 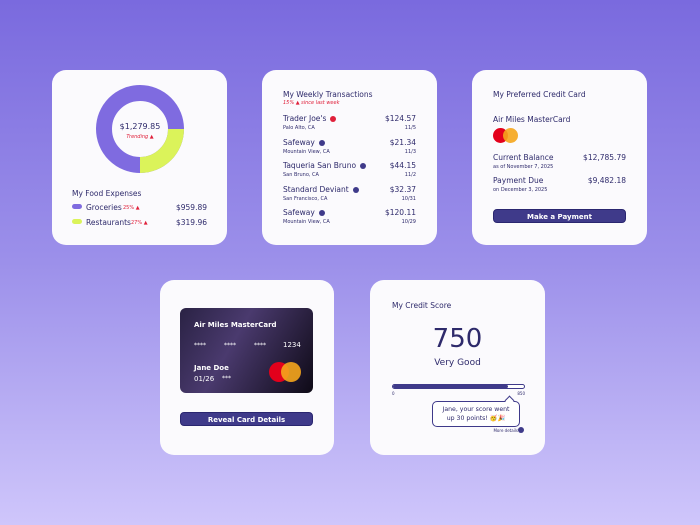 I want to click on groceries-label: Groceries, so click(x=104, y=207).